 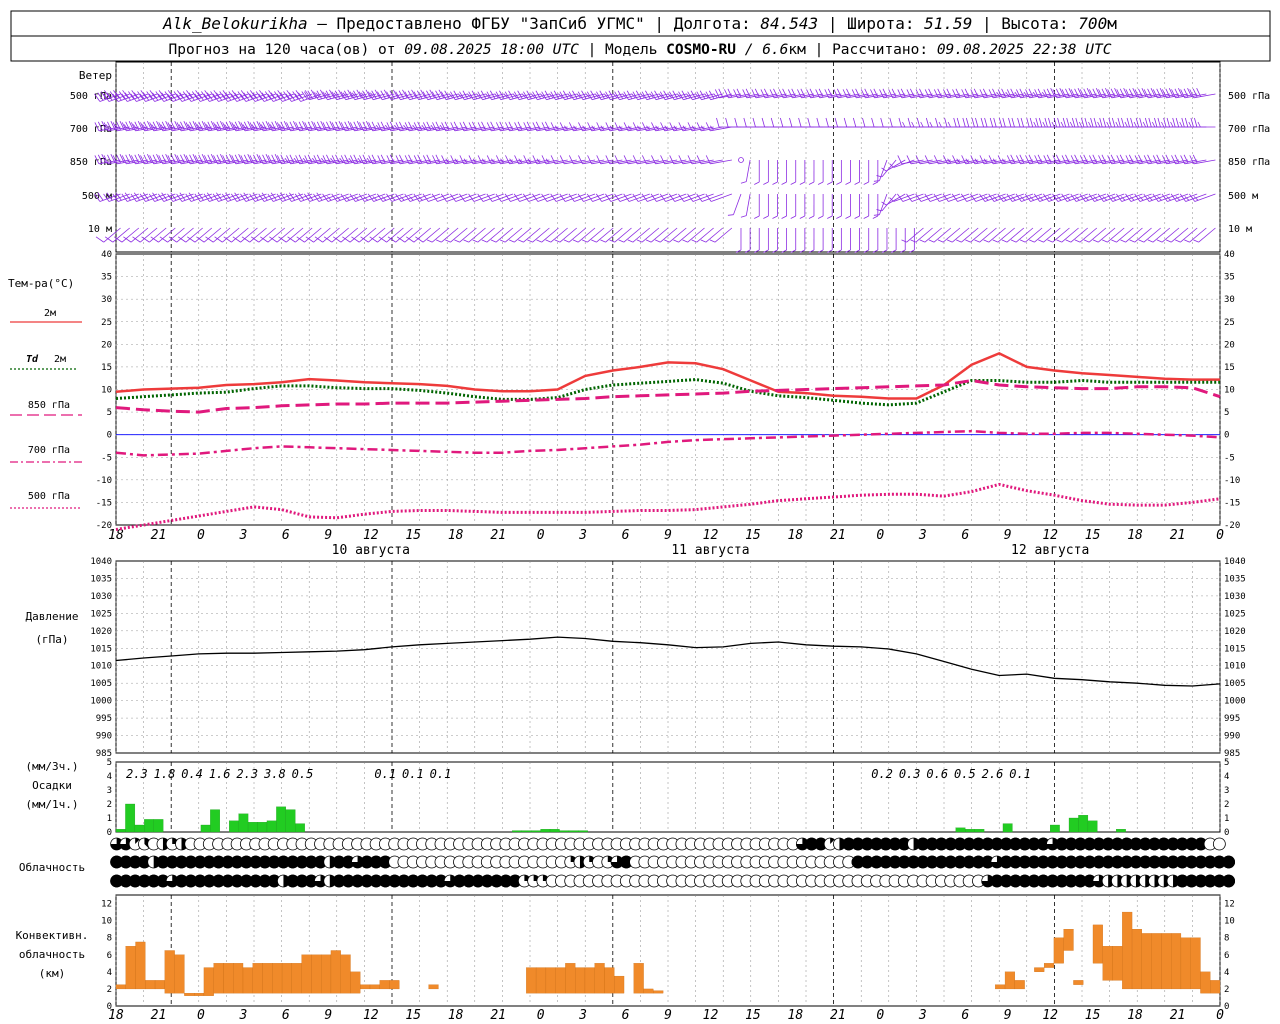 What do you see at coordinates (1235, 667) in the screenshot?
I see `y-tick-label-right: 1010` at bounding box center [1235, 667].